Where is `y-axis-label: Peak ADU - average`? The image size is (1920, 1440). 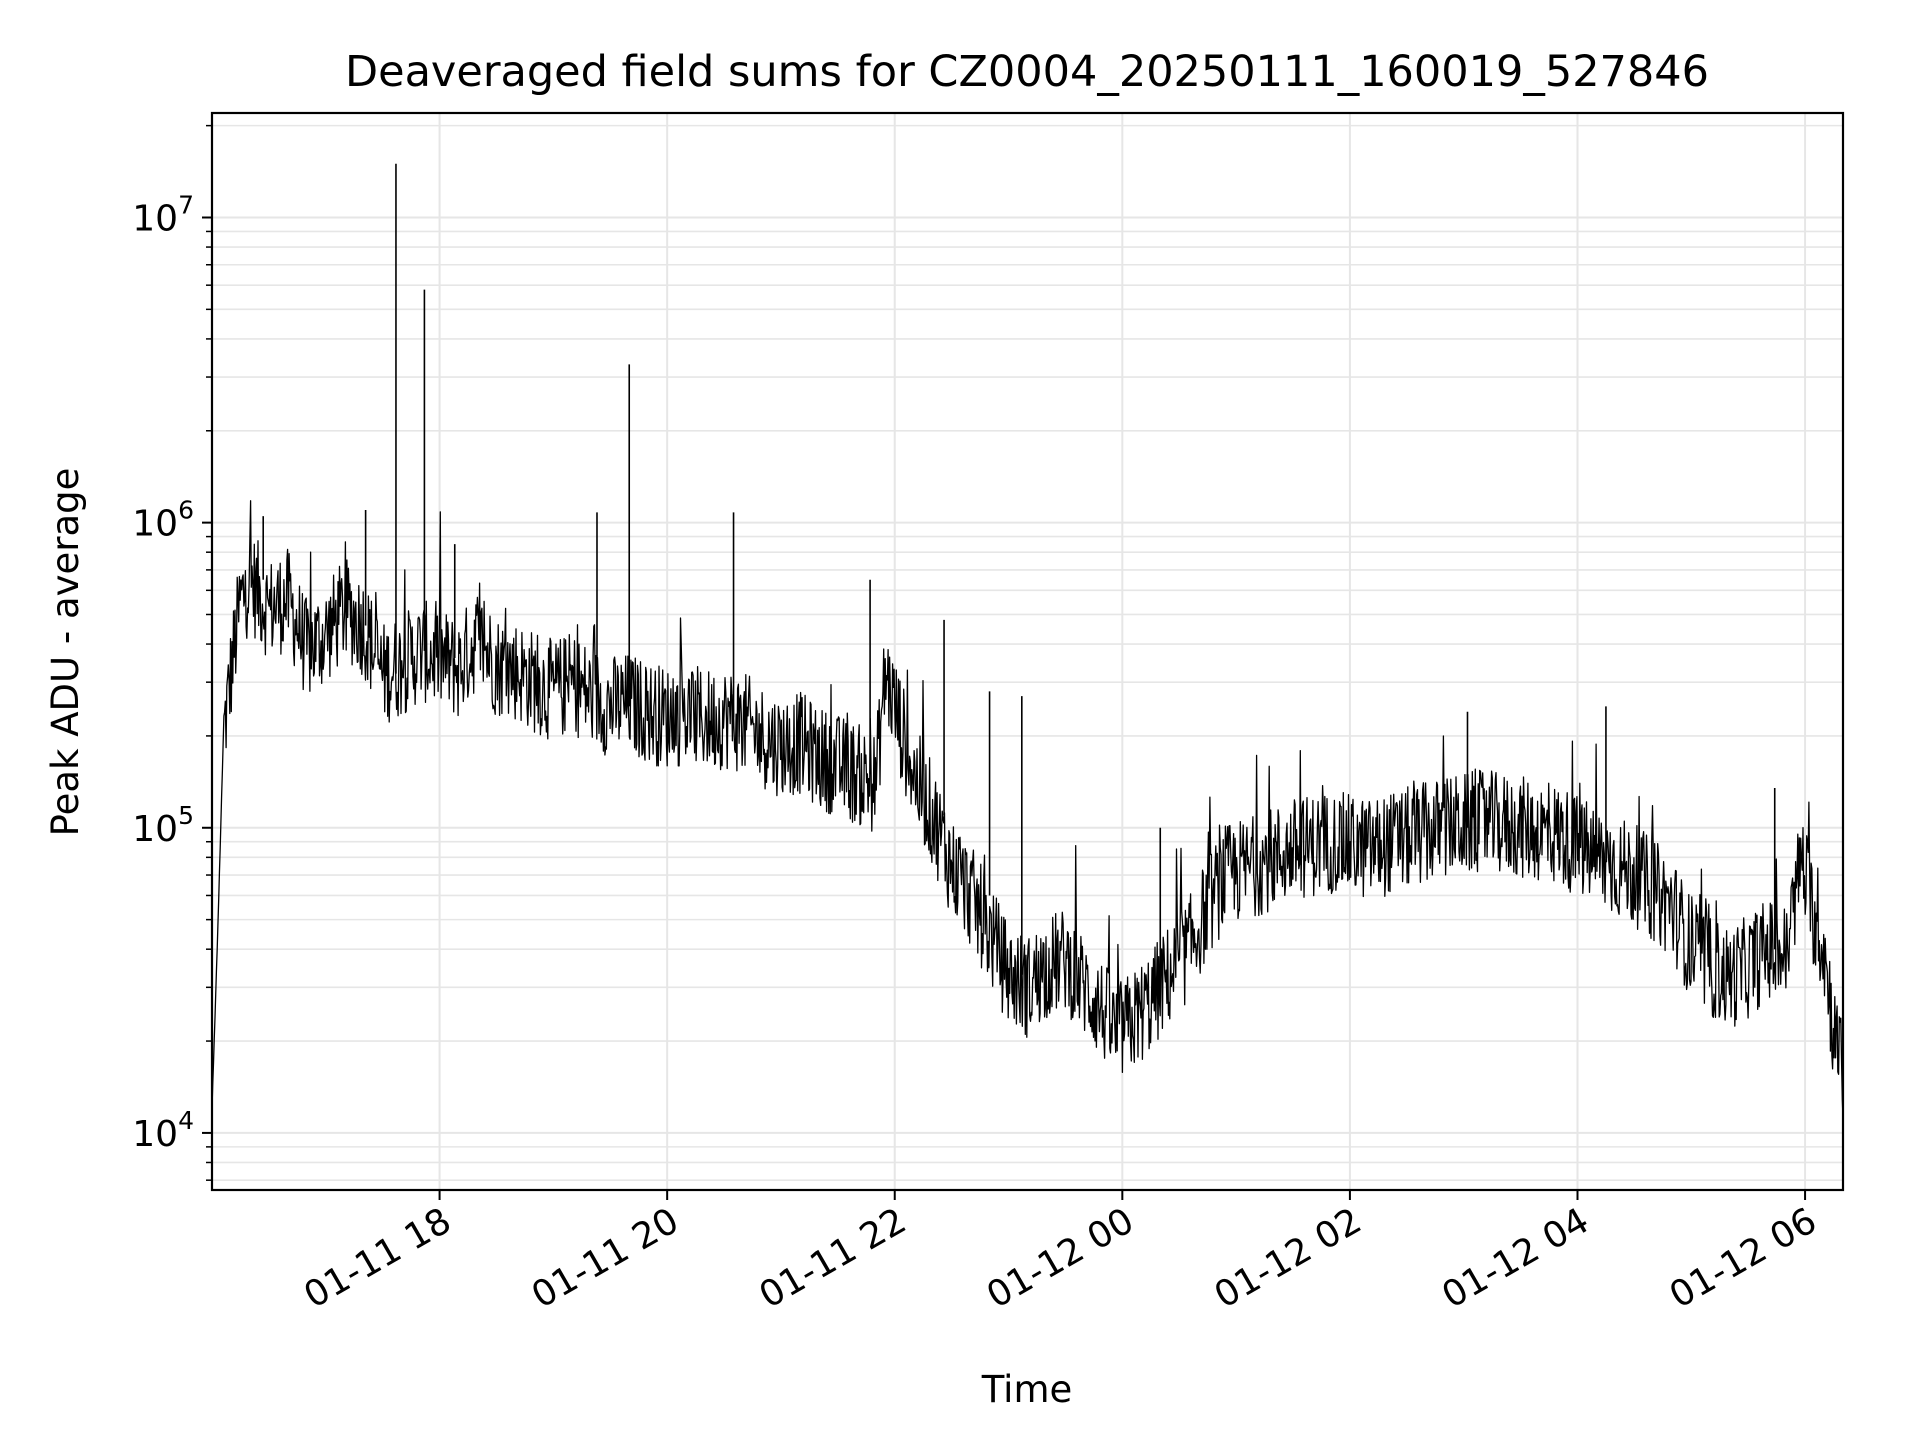
y-axis-label: Peak ADU - average is located at coordinates (65, 652).